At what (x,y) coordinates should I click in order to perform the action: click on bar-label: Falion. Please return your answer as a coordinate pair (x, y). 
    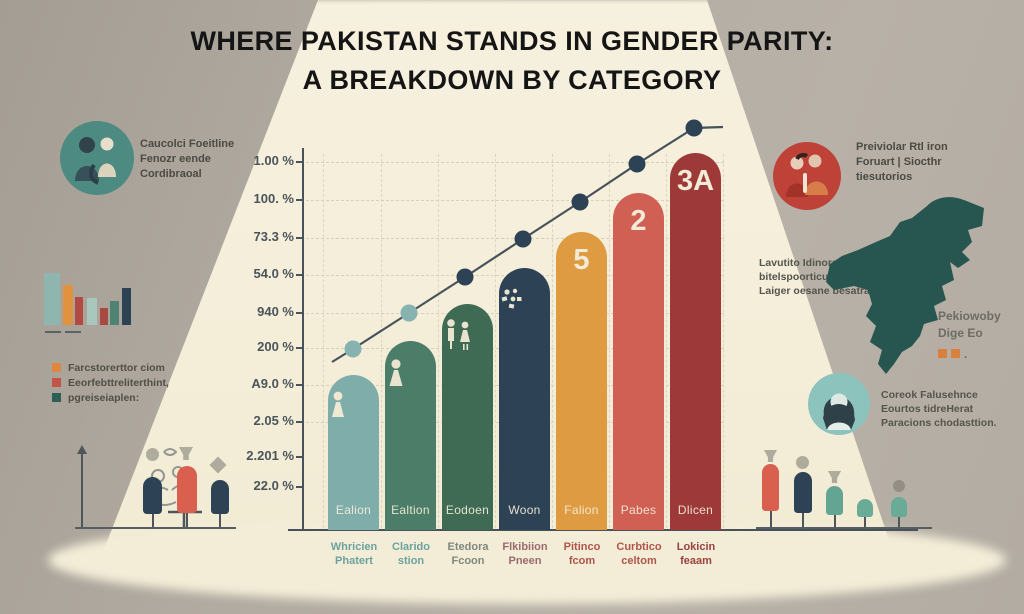
    Looking at the image, I should click on (581, 510).